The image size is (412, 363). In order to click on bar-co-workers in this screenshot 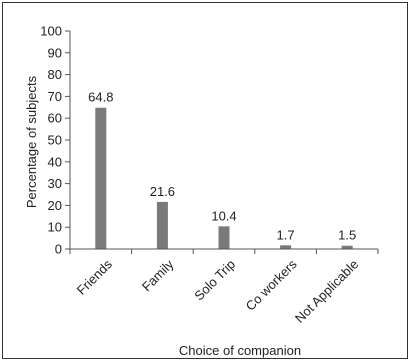, I will do `click(286, 247)`.